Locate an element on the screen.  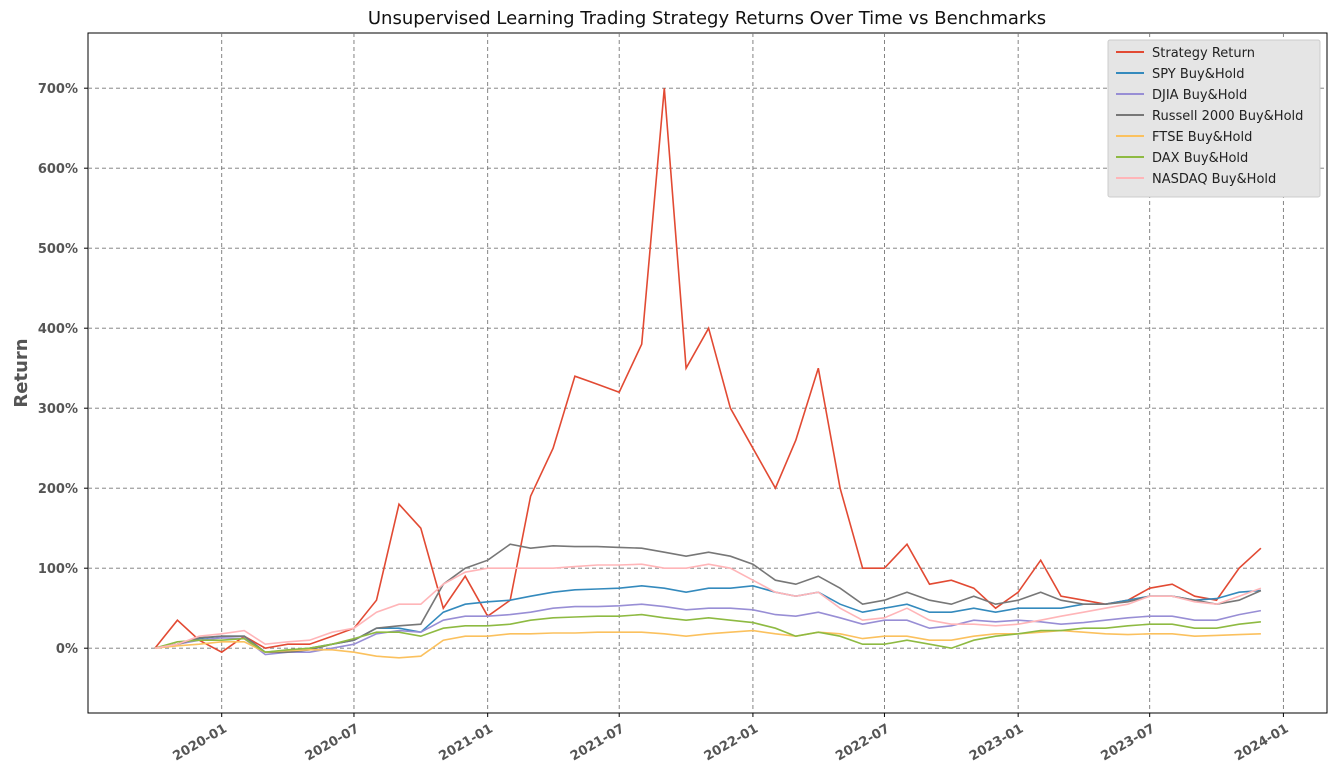
legend-label: Russell 2000 Buy&Hold is located at coordinates (1227, 116).